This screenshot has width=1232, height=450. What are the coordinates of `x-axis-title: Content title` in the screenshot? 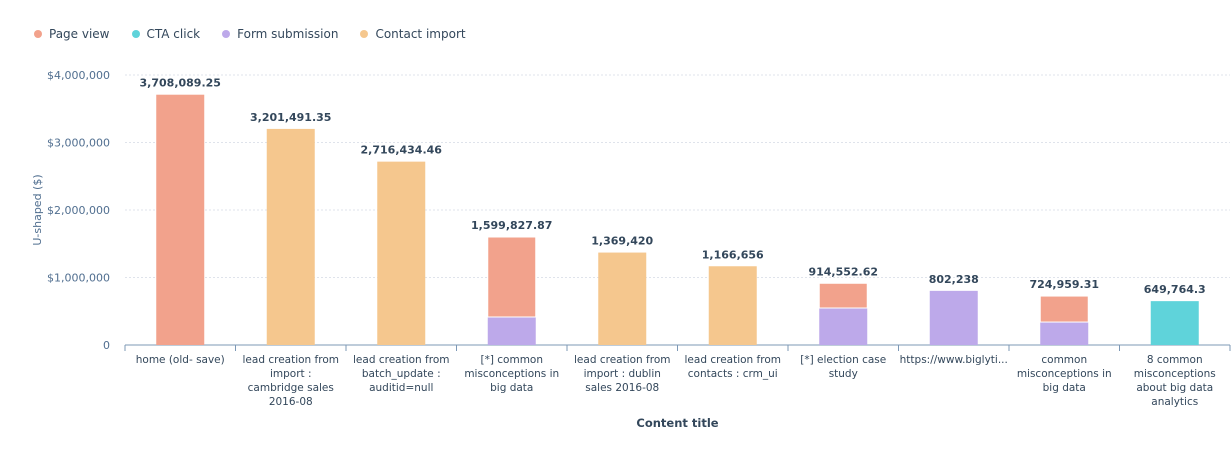 It's located at (677, 423).